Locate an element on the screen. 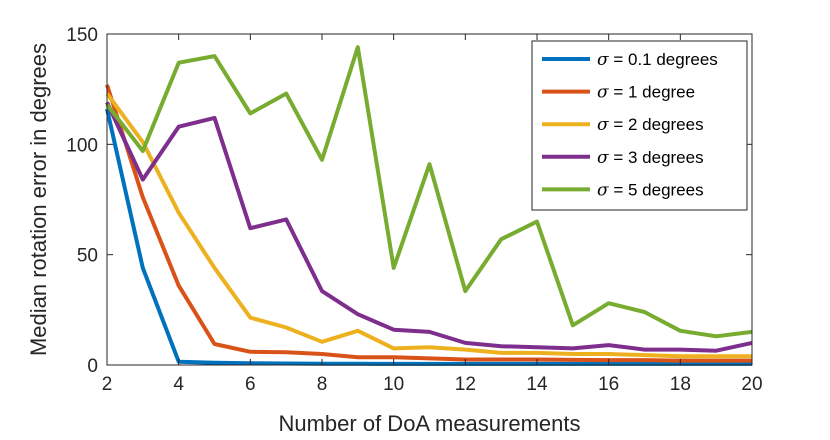 The image size is (830, 440). y-axis-title: Median rotation error in degrees is located at coordinates (38, 199).